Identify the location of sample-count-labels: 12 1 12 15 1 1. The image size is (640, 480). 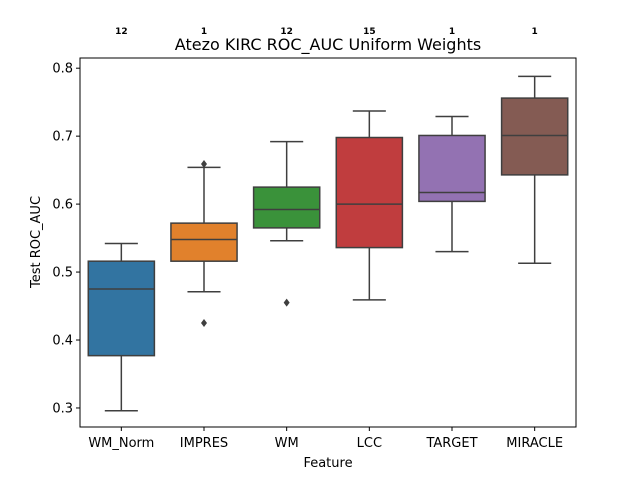
(326, 32).